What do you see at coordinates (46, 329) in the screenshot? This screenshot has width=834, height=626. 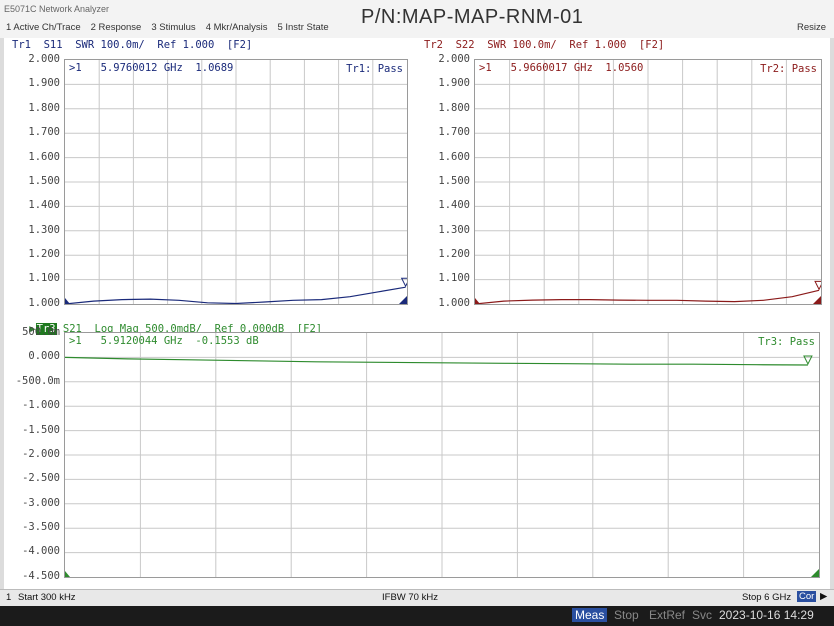 I see `tr3-active-badge: Tr3` at bounding box center [46, 329].